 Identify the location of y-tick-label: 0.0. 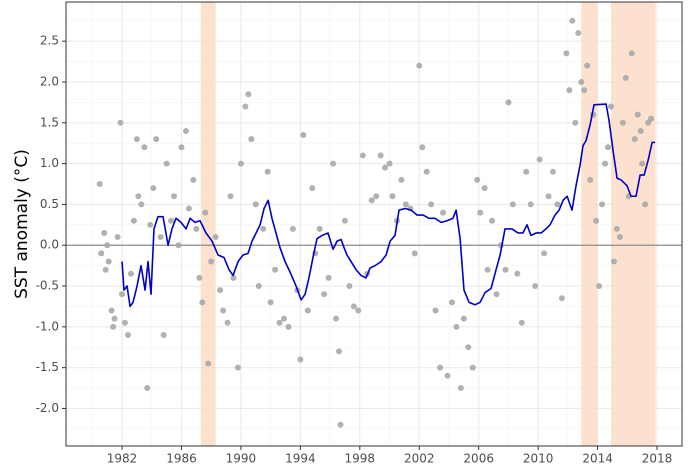
(49, 245).